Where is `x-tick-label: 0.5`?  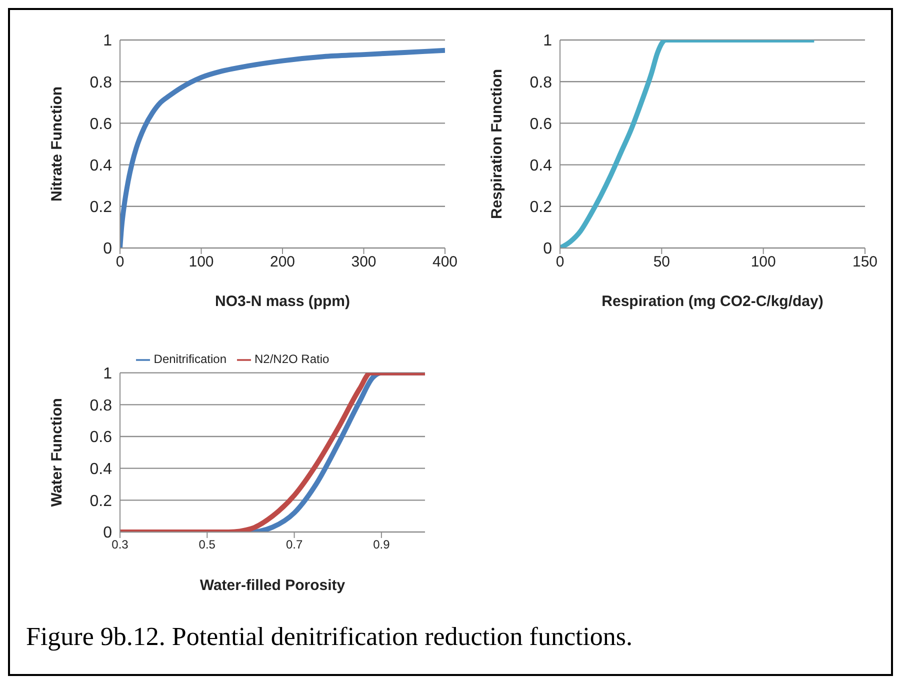
x-tick-label: 0.5 is located at coordinates (207, 545).